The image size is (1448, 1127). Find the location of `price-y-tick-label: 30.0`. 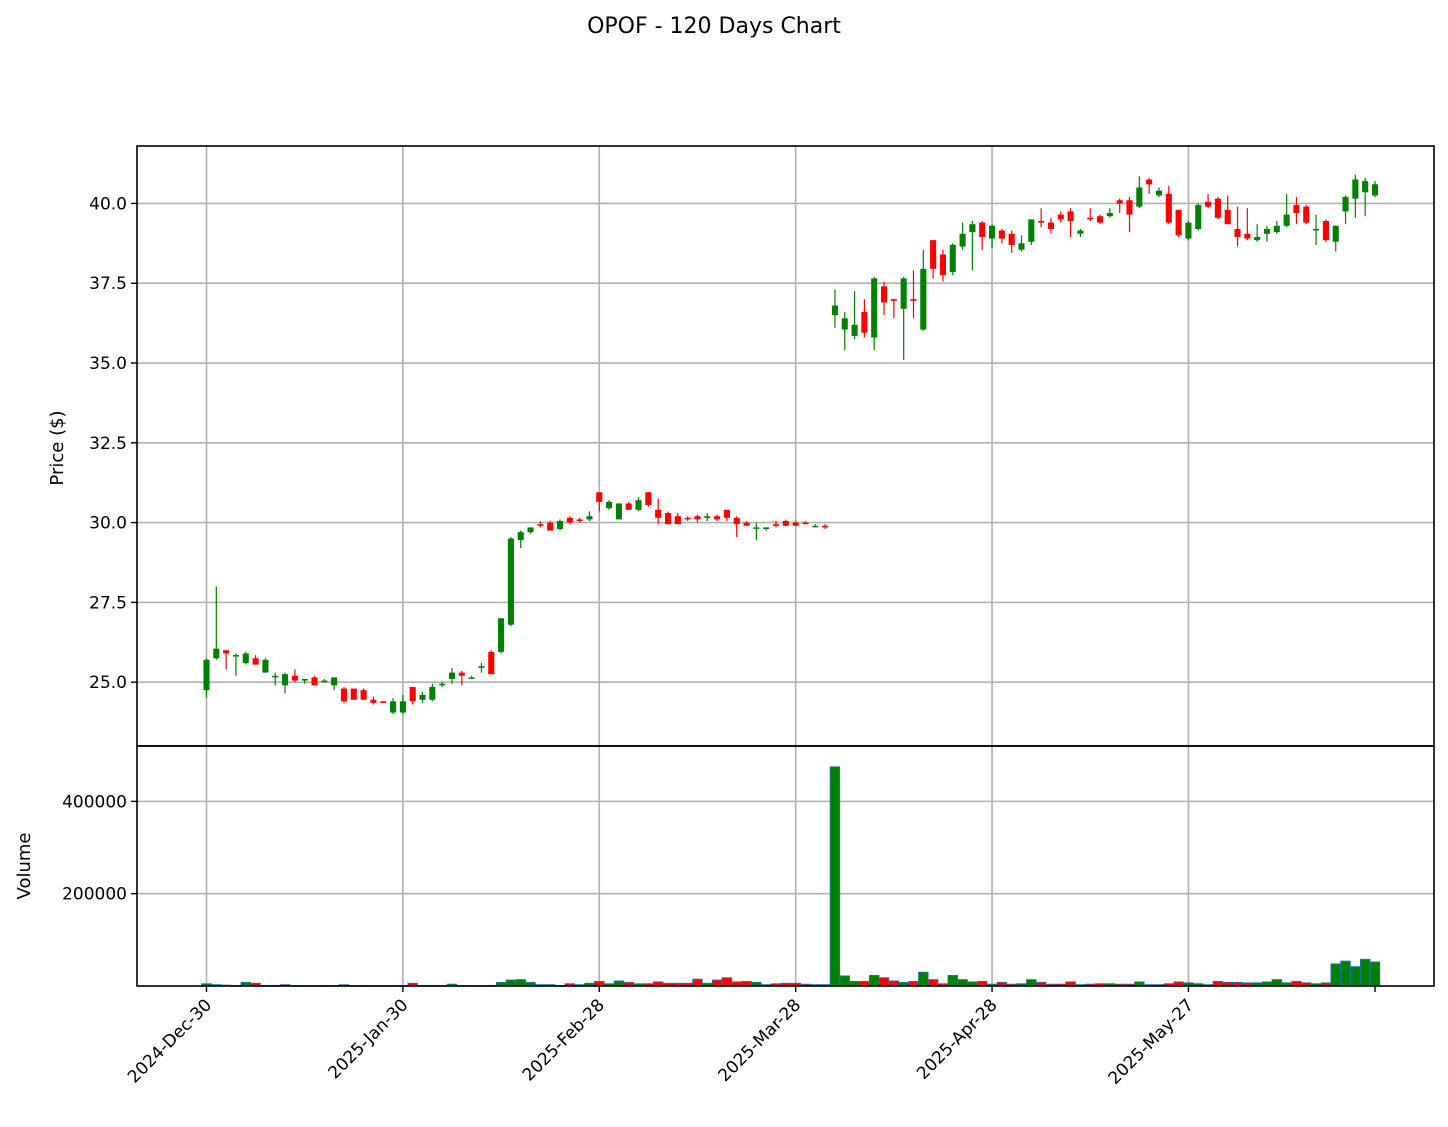

price-y-tick-label: 30.0 is located at coordinates (108, 524).